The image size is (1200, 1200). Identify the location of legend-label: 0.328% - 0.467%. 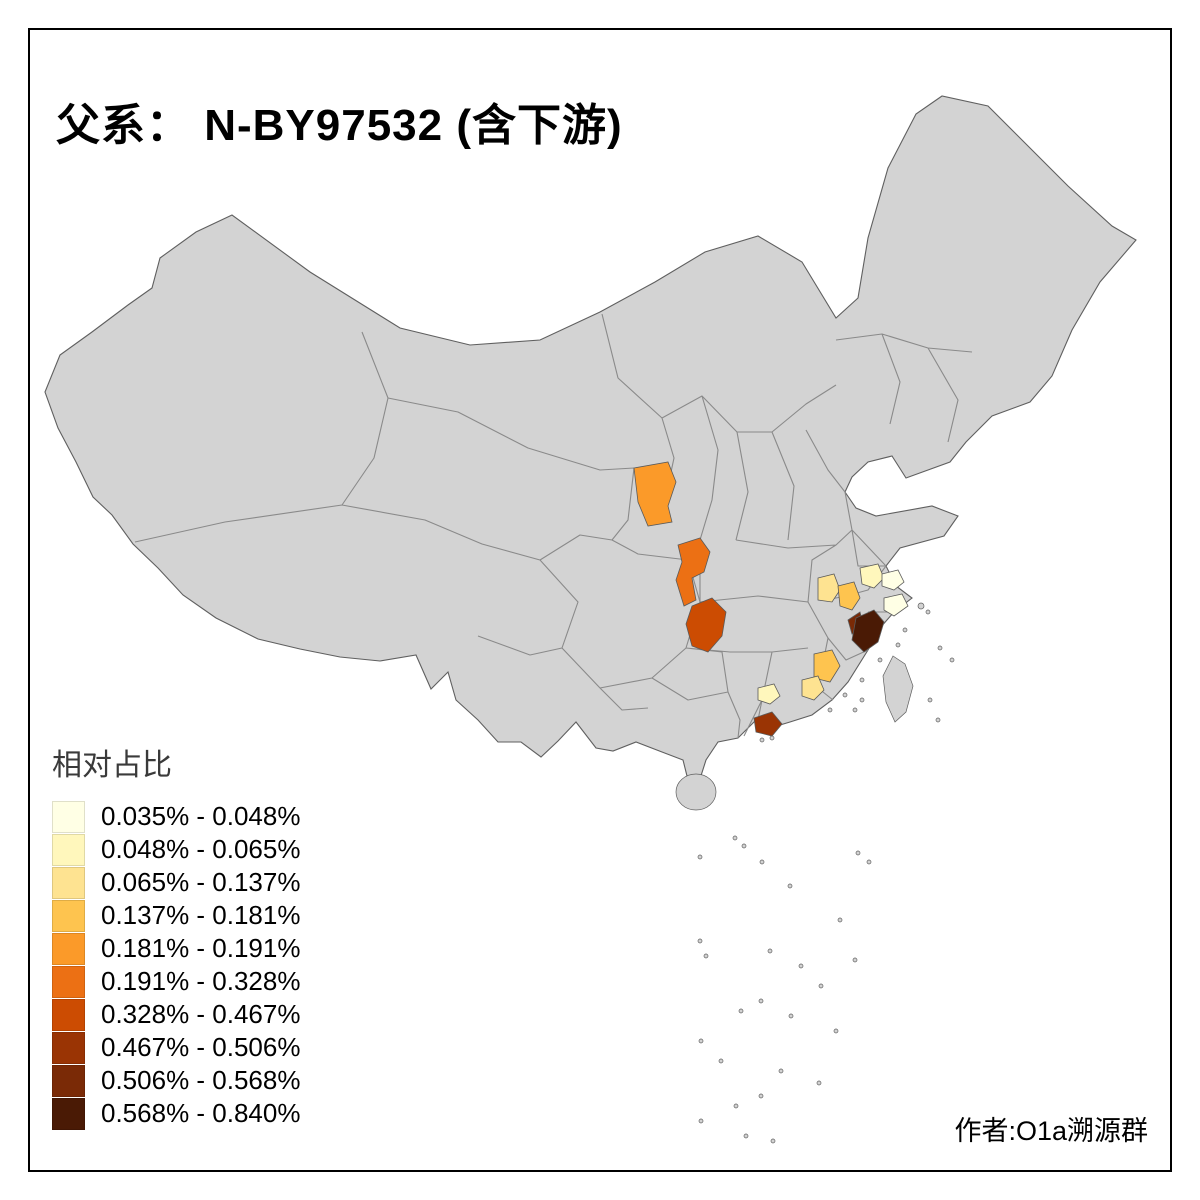
(201, 1014).